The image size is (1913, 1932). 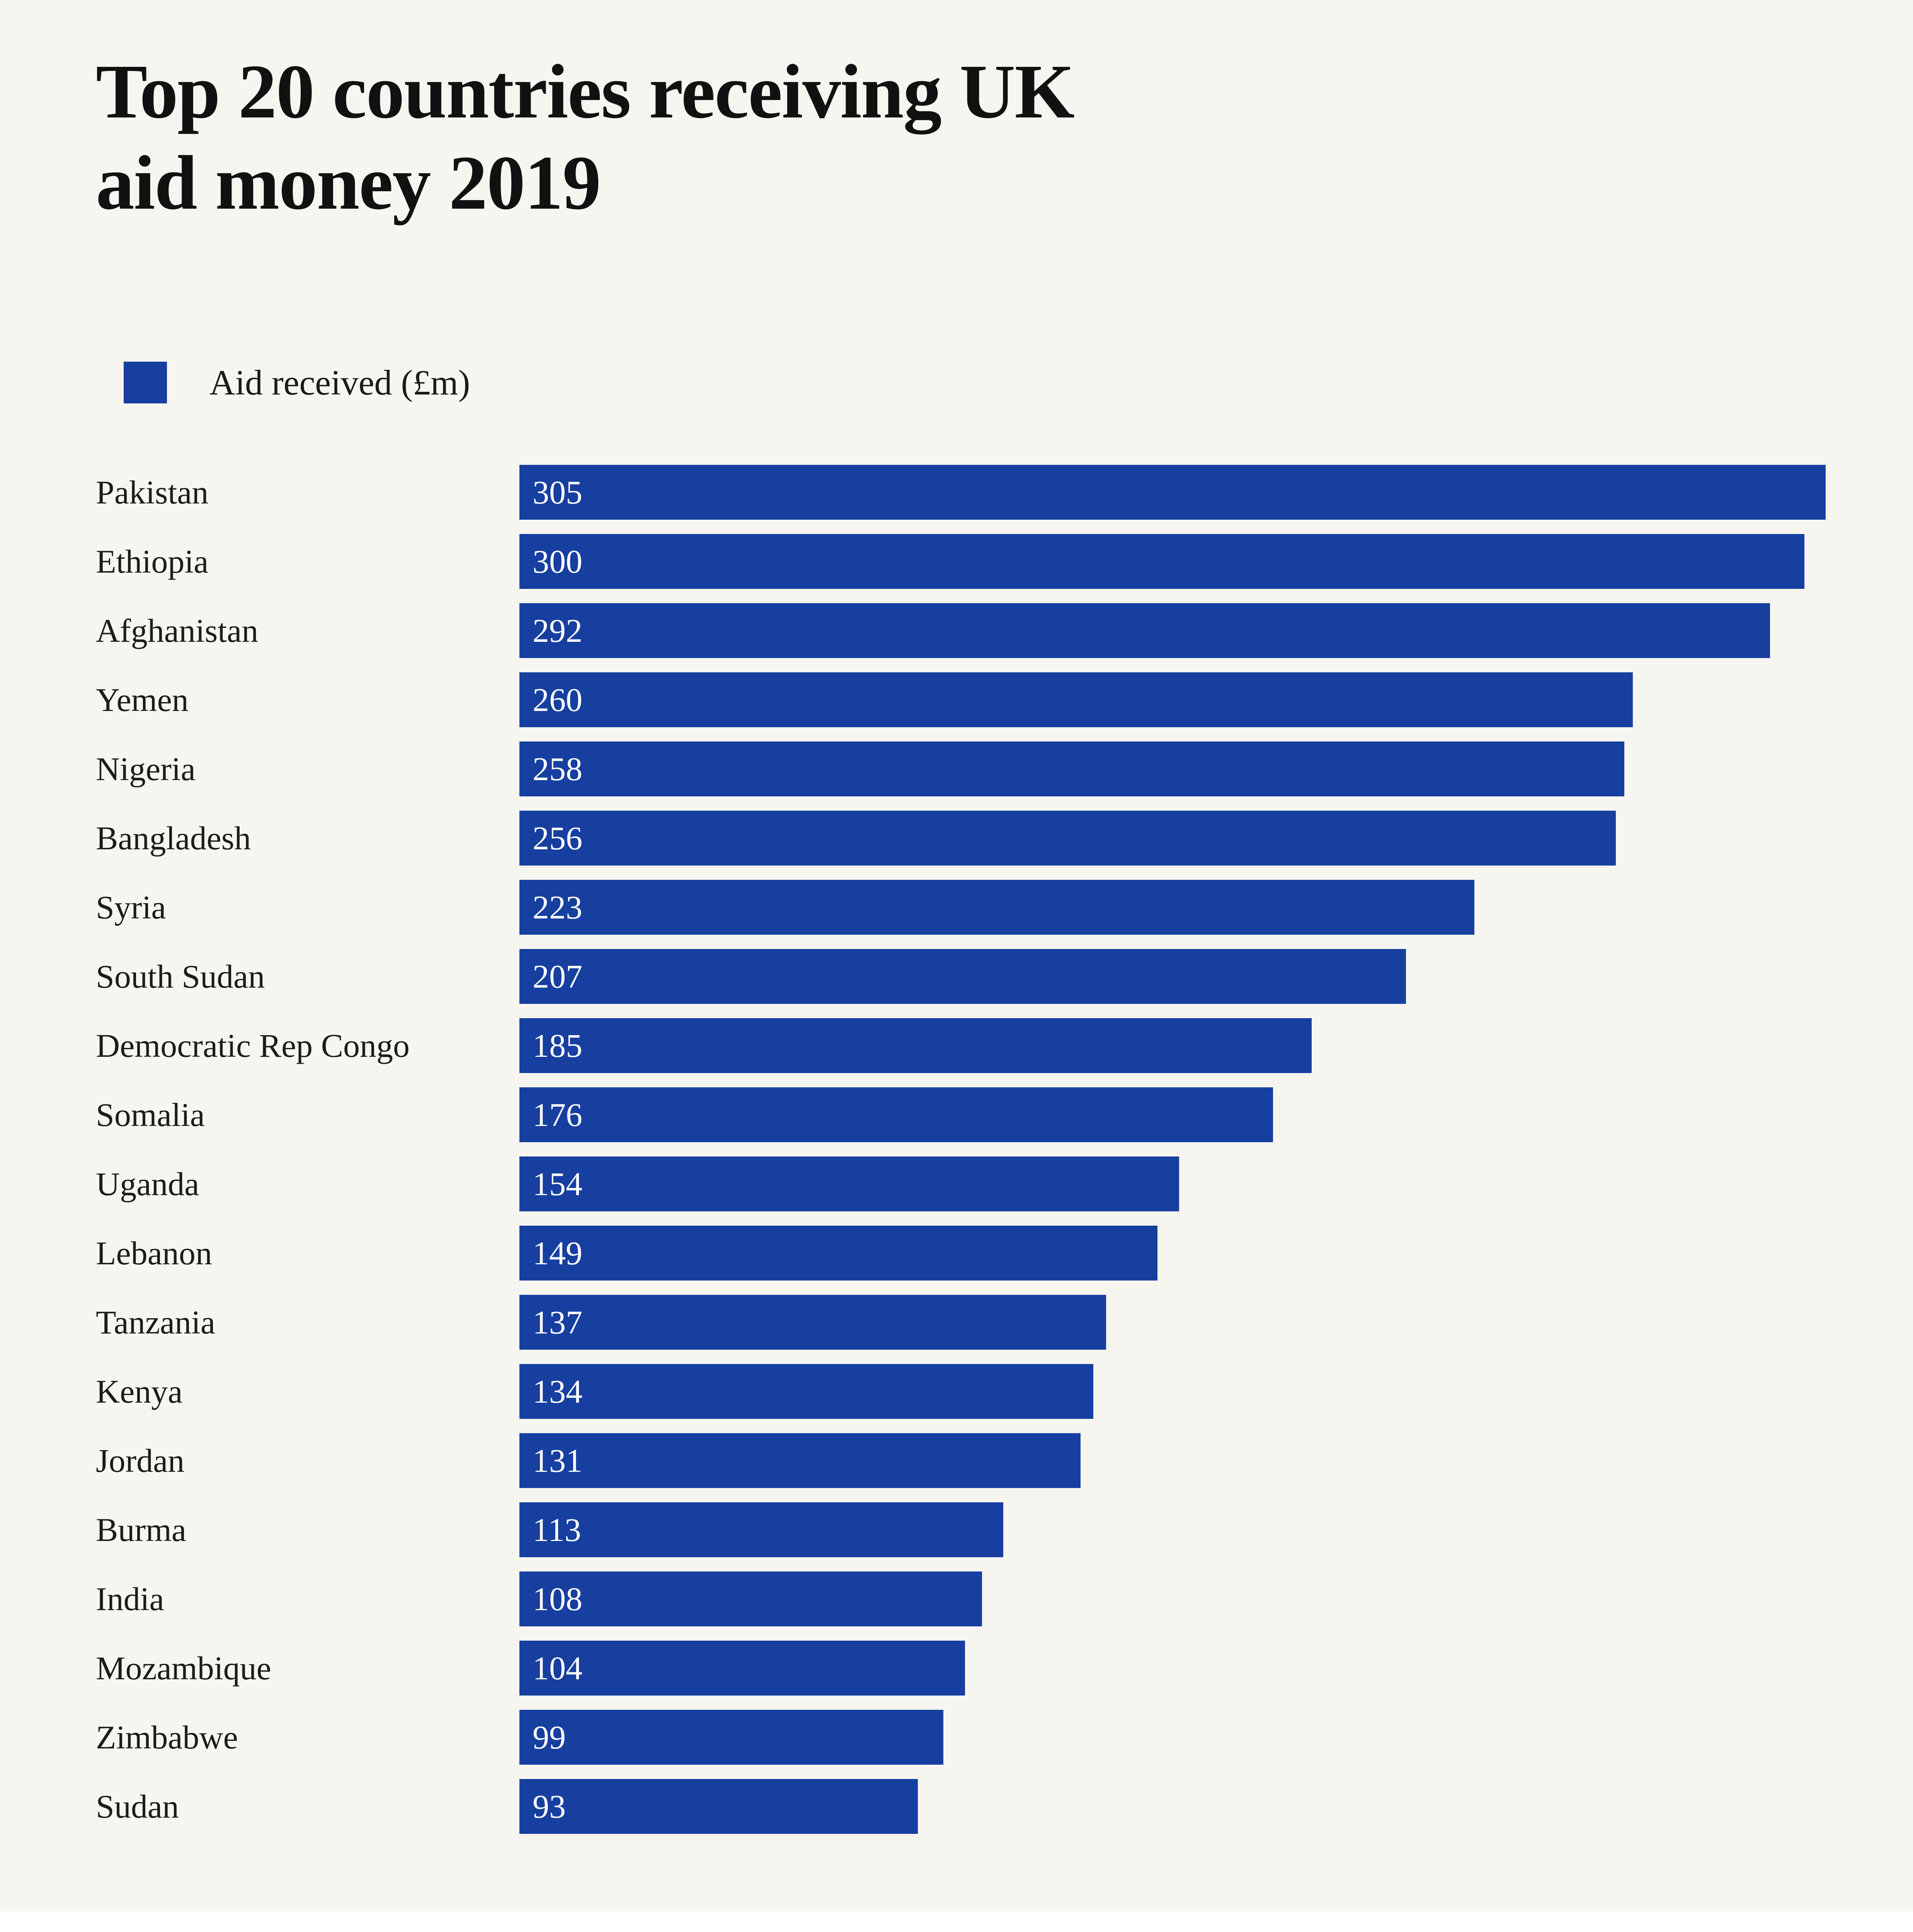 I want to click on bar-track: 104, so click(x=1172, y=1669).